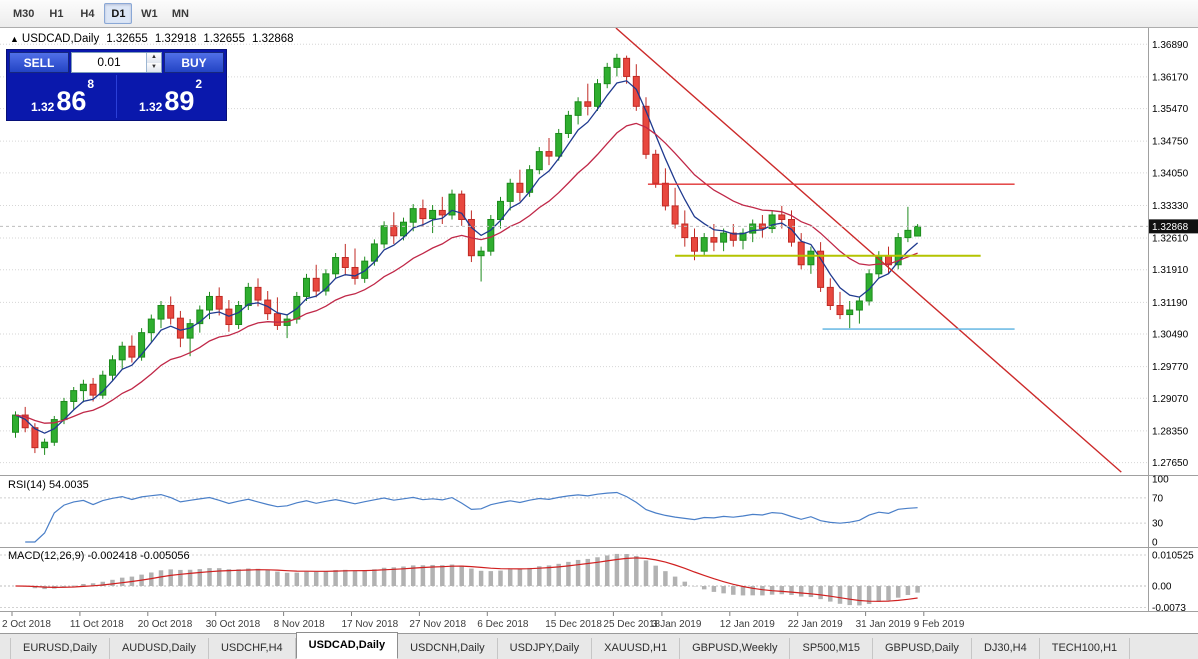 This screenshot has height=659, width=1198. What do you see at coordinates (747, 624) in the screenshot?
I see `date-axis-label: 12 Jan 2019` at bounding box center [747, 624].